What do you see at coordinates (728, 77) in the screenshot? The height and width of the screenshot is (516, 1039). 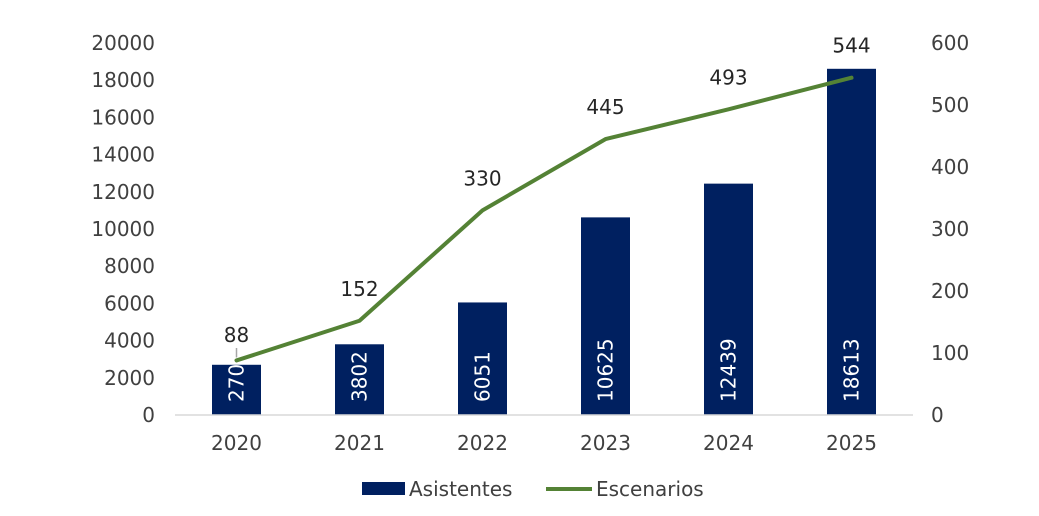 I see `line-data-label: 493` at bounding box center [728, 77].